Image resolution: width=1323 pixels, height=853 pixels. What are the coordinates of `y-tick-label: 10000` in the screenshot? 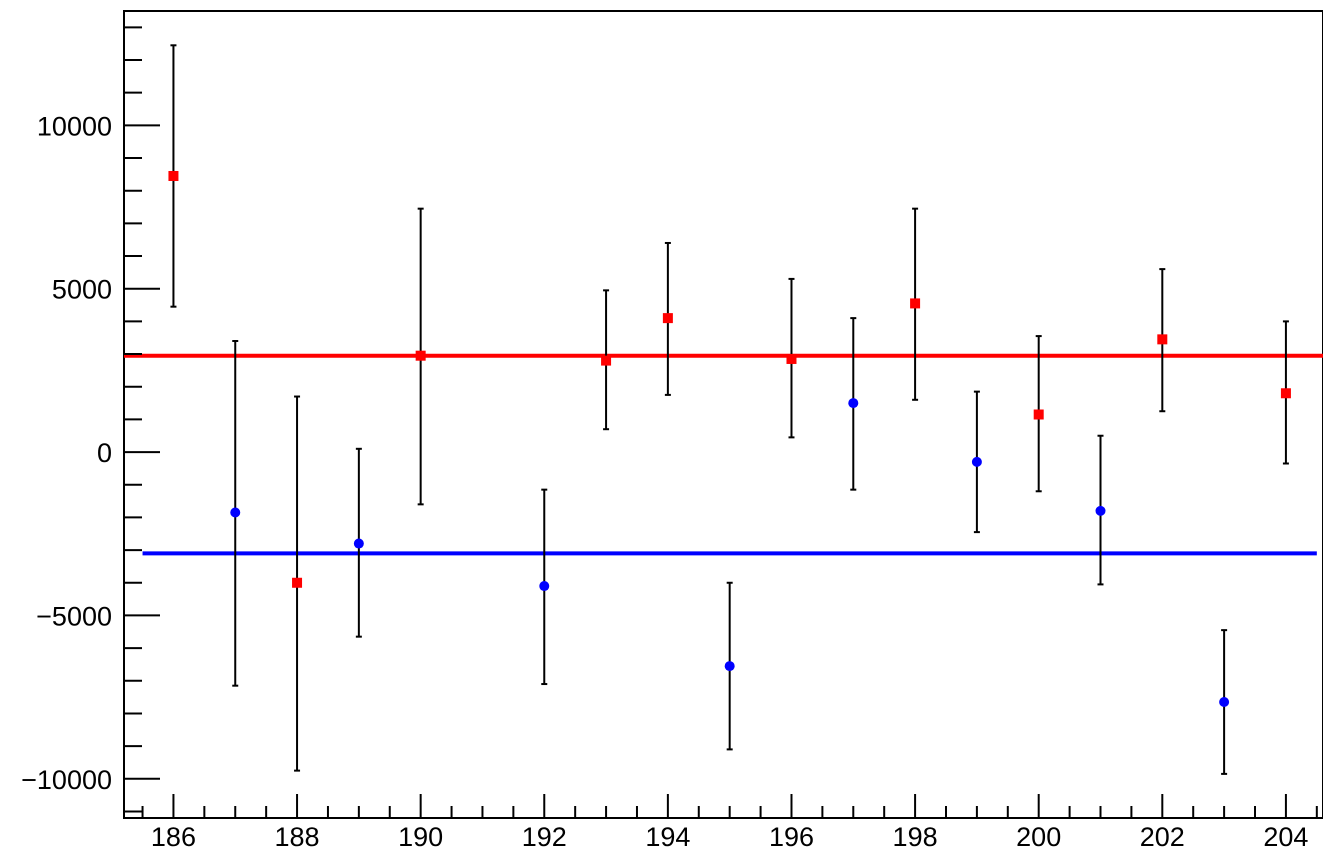 It's located at (74, 126).